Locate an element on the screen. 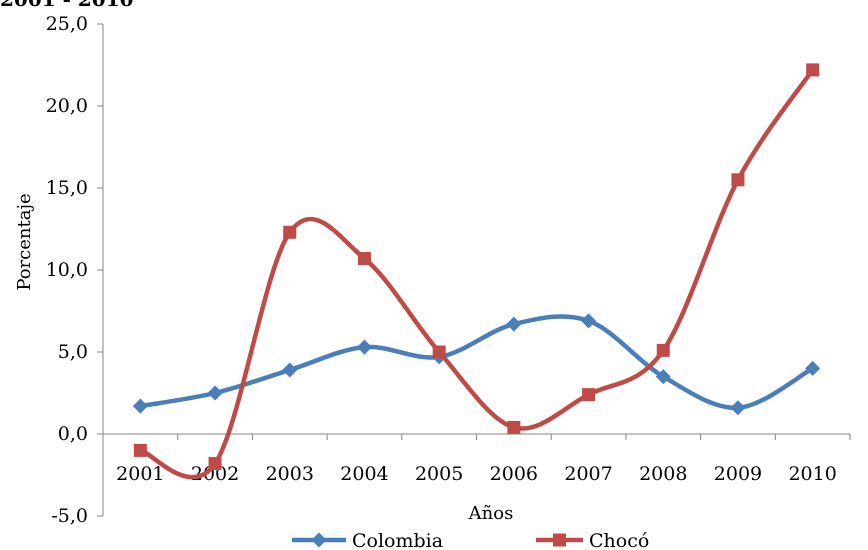 The width and height of the screenshot is (868, 550). y-tick-label: 10,0 is located at coordinates (67, 270).